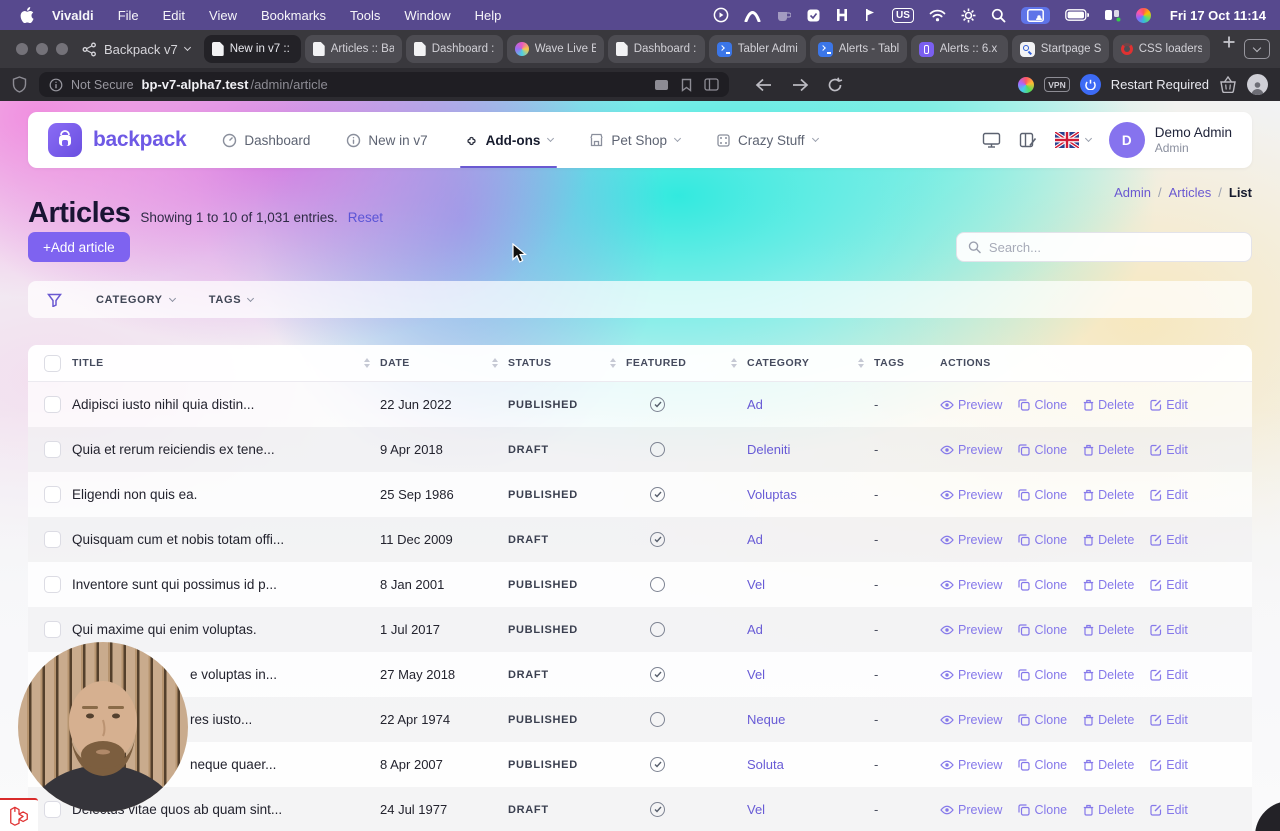 This screenshot has height=831, width=1280. I want to click on category-link: Voluptas, so click(772, 494).